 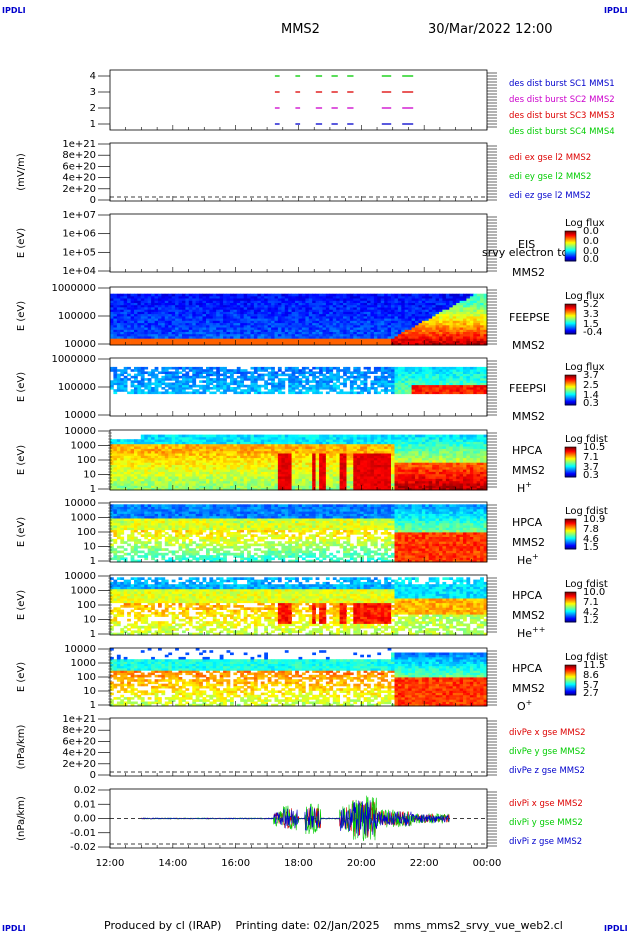 I want to click on legend-entry: des dist burst SC3 MMS3, so click(x=562, y=116).